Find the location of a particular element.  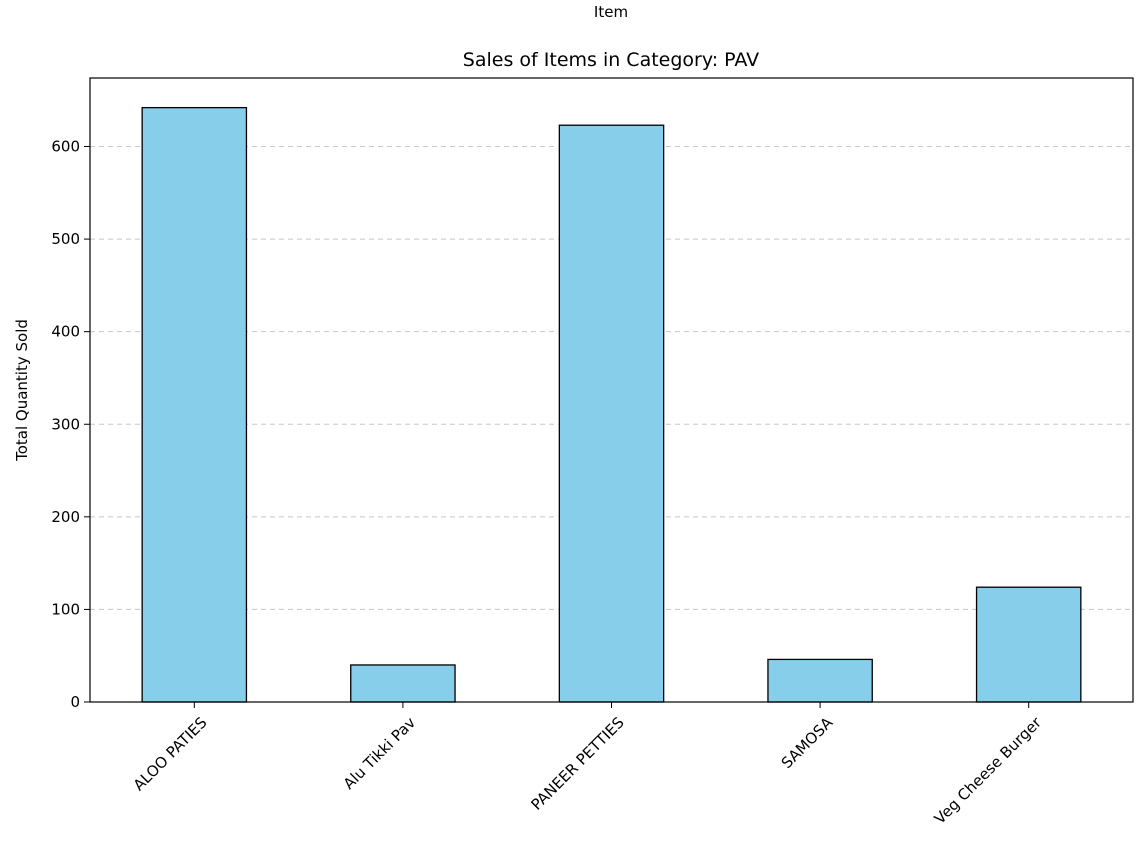

y-axis-label: Total Quantity Sold is located at coordinates (22, 390).